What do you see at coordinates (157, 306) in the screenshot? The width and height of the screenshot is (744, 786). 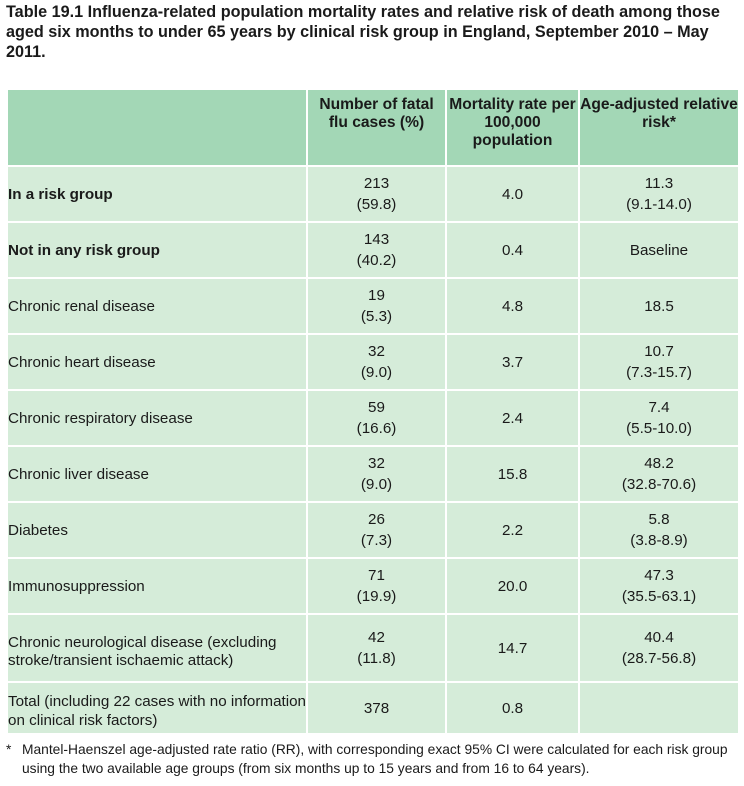 I see `row-label: Chronic renal disease` at bounding box center [157, 306].